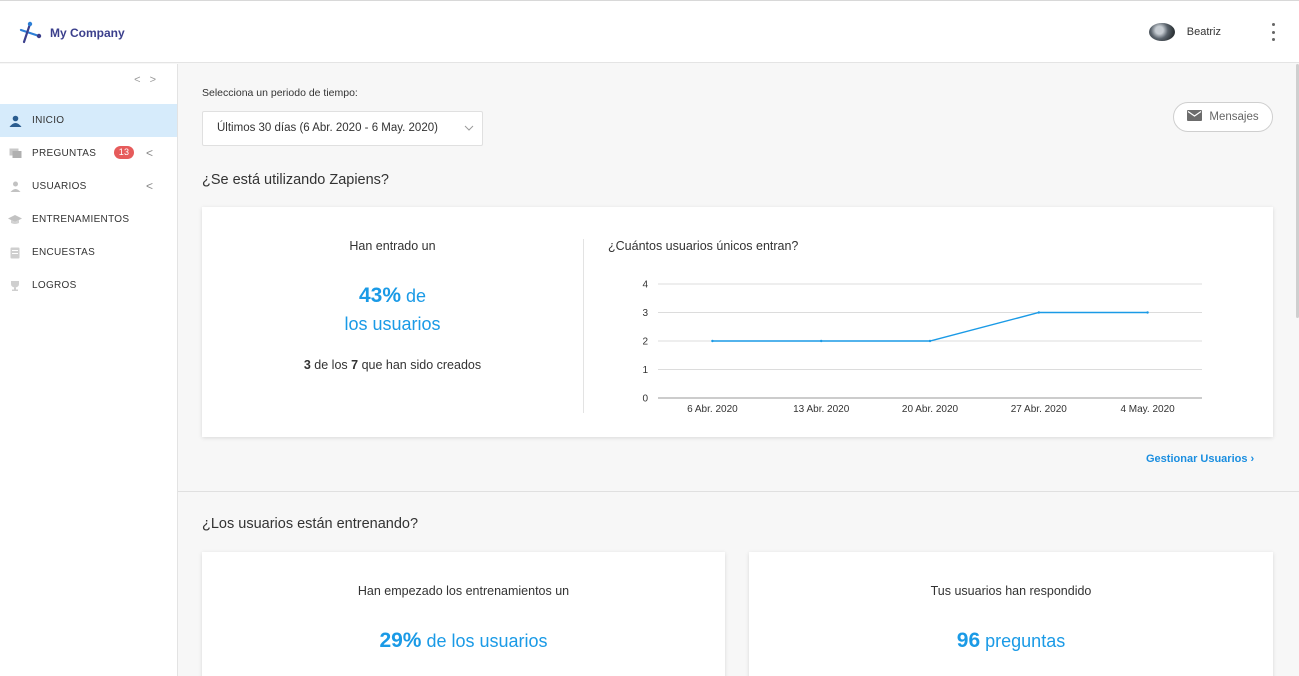  What do you see at coordinates (331, 365) in the screenshot?
I see `usage-count-mid: de los` at bounding box center [331, 365].